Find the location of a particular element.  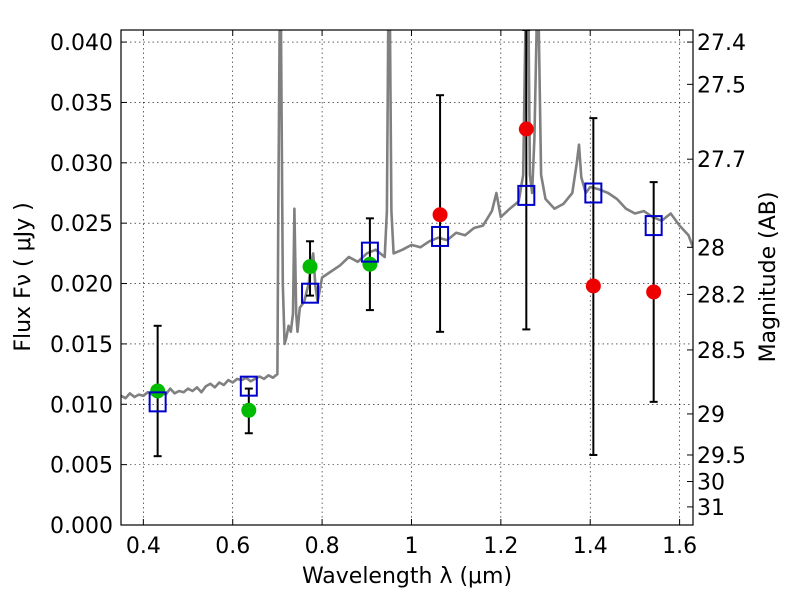

y-tick-label: 0.035 is located at coordinates (81, 103).